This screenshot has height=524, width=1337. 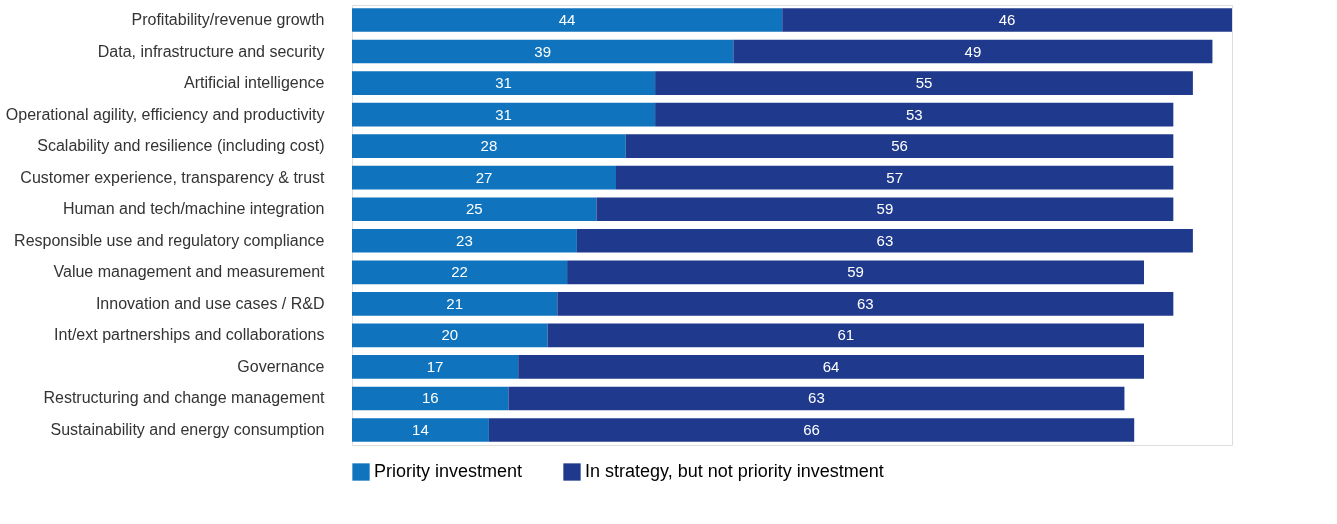 What do you see at coordinates (173, 177) in the screenshot?
I see `y-tick-label: Customer experience, transparency & trust` at bounding box center [173, 177].